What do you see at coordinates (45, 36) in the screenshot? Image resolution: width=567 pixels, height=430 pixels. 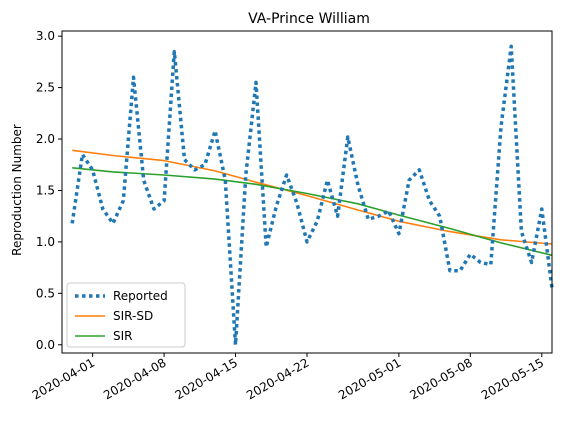 I see `y-tick-label: 3.0` at bounding box center [45, 36].